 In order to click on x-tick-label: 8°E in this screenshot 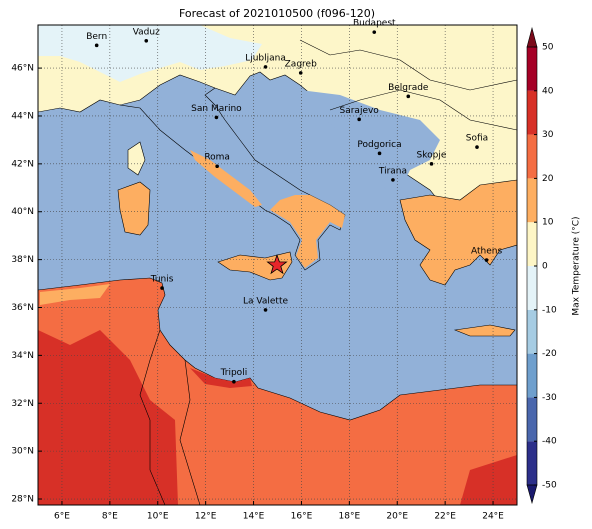, I will do `click(110, 517)`.